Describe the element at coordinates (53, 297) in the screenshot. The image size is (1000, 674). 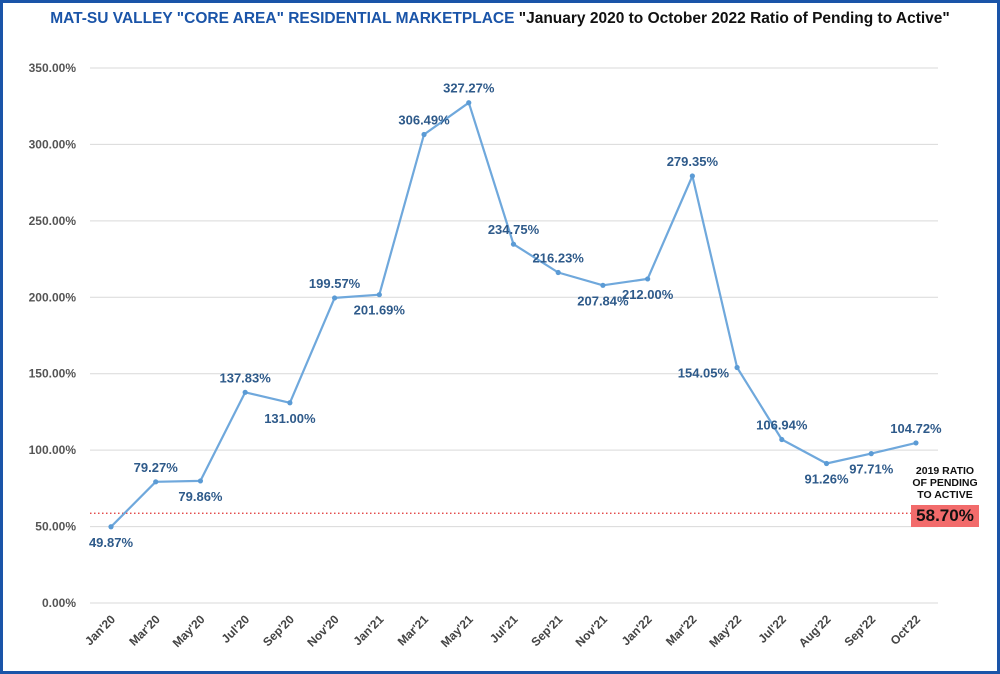
I see `y-tick-label: 200.00%` at that location.